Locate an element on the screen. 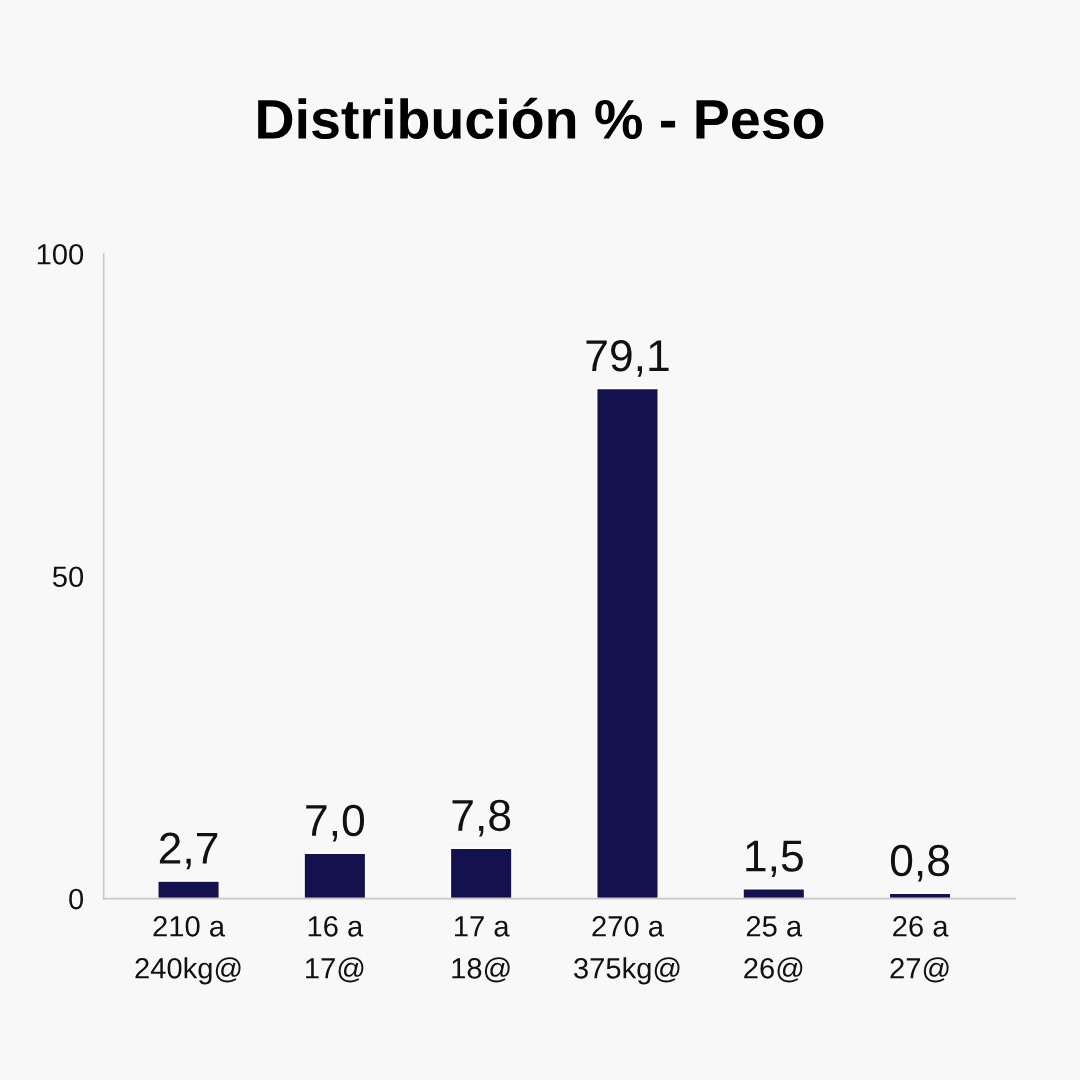 This screenshot has height=1080, width=1080. x-tick-label: 25 a 26@ is located at coordinates (773, 949).